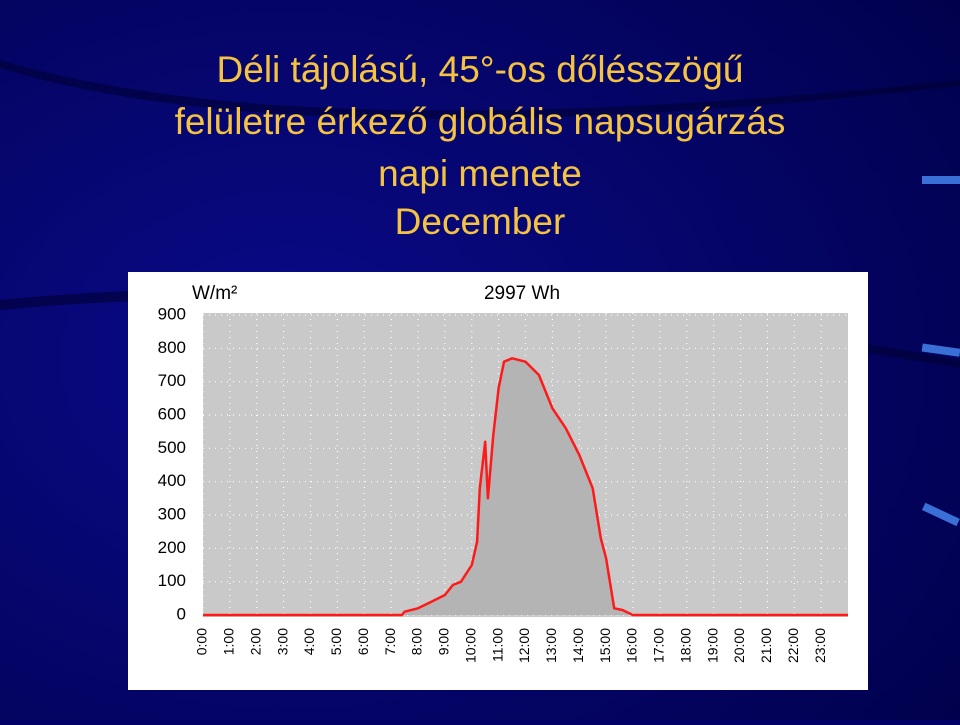 The image size is (960, 725). What do you see at coordinates (214, 293) in the screenshot?
I see `y-axis-label: W/m²` at bounding box center [214, 293].